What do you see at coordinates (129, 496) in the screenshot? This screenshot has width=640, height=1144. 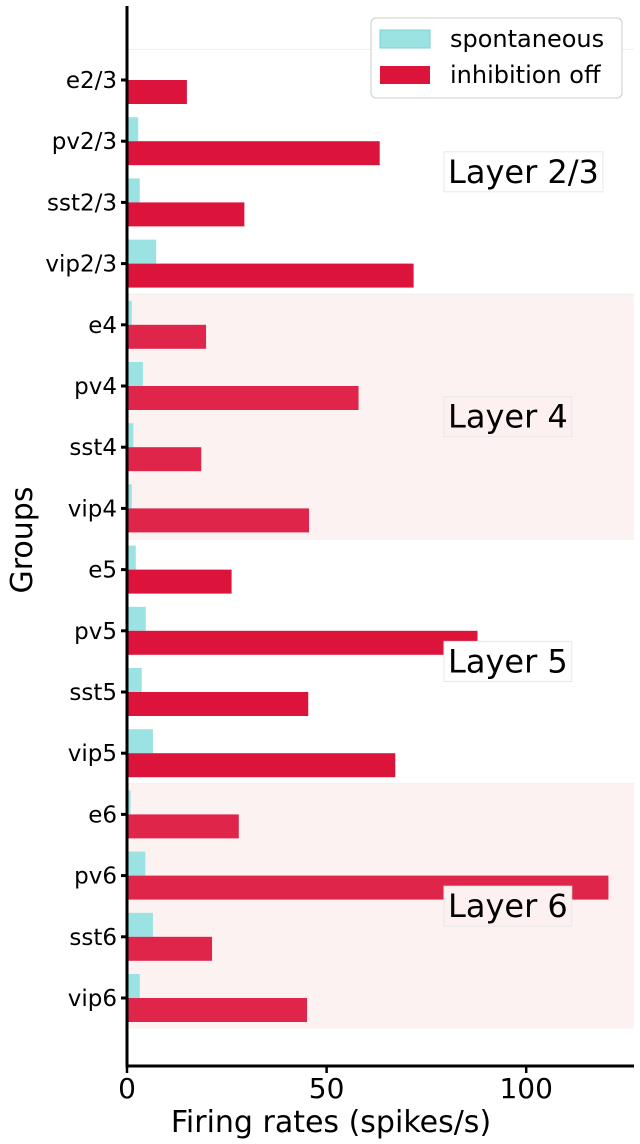 I see `bar-spontaneous-vip4` at bounding box center [129, 496].